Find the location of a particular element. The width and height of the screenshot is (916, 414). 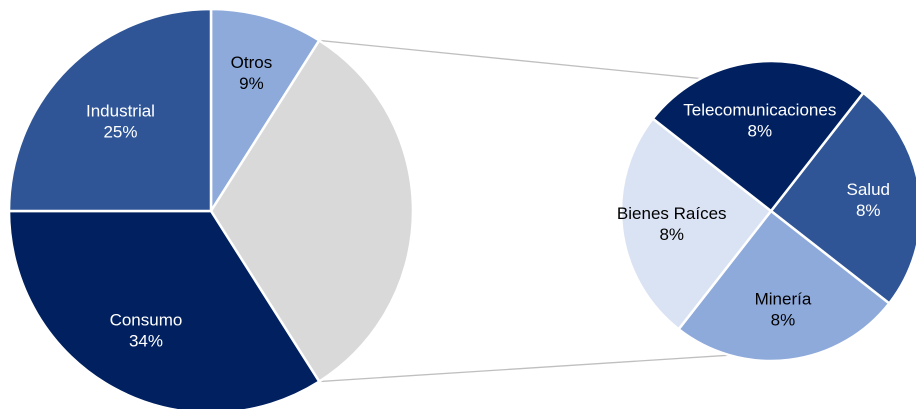

secondary-value-label-telecomunicaciones: 8% is located at coordinates (759, 131).